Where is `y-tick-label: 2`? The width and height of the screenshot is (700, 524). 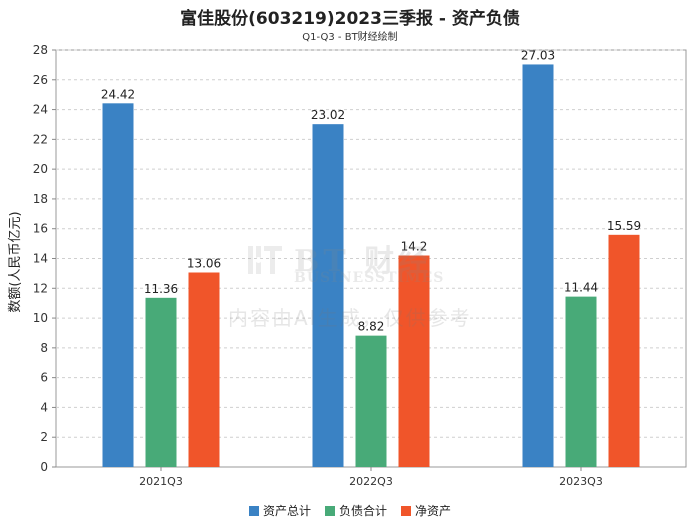
y-tick-label: 2 is located at coordinates (44, 437).